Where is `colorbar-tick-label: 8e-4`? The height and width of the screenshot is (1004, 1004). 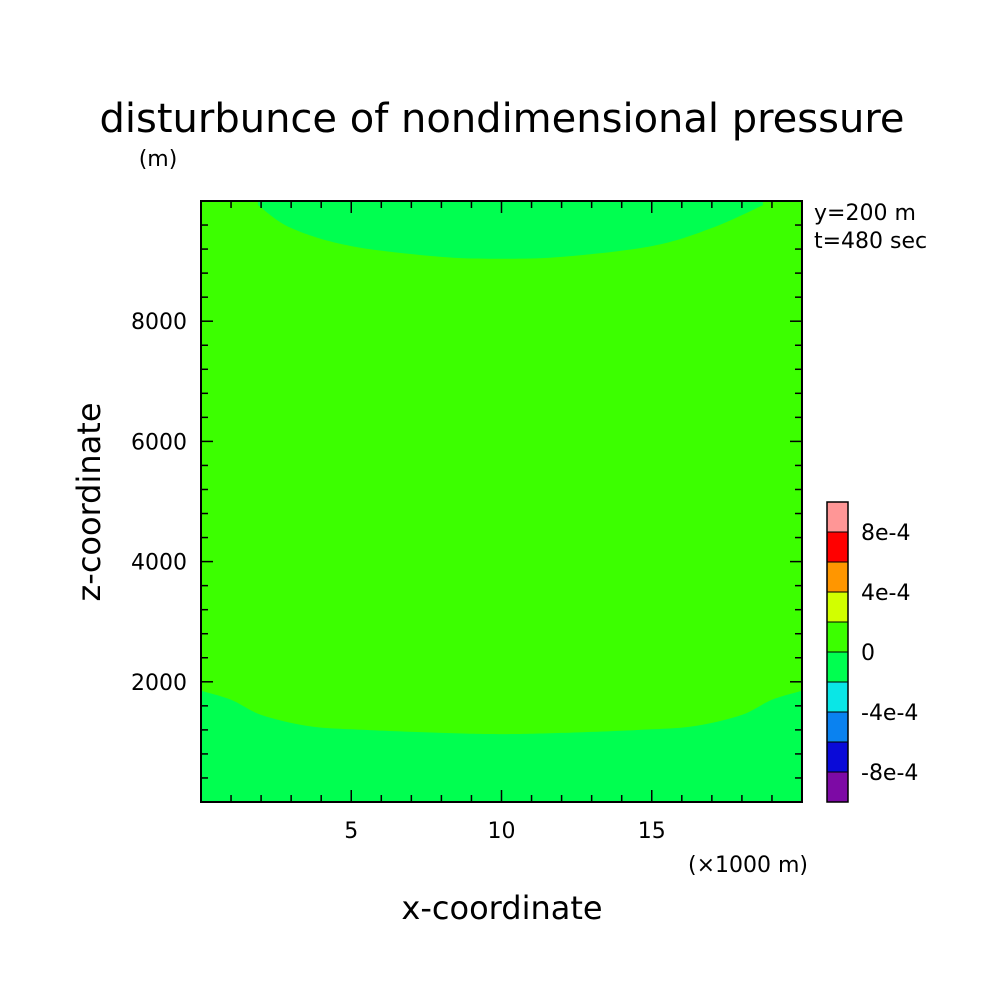 colorbar-tick-label: 8e-4 is located at coordinates (885, 533).